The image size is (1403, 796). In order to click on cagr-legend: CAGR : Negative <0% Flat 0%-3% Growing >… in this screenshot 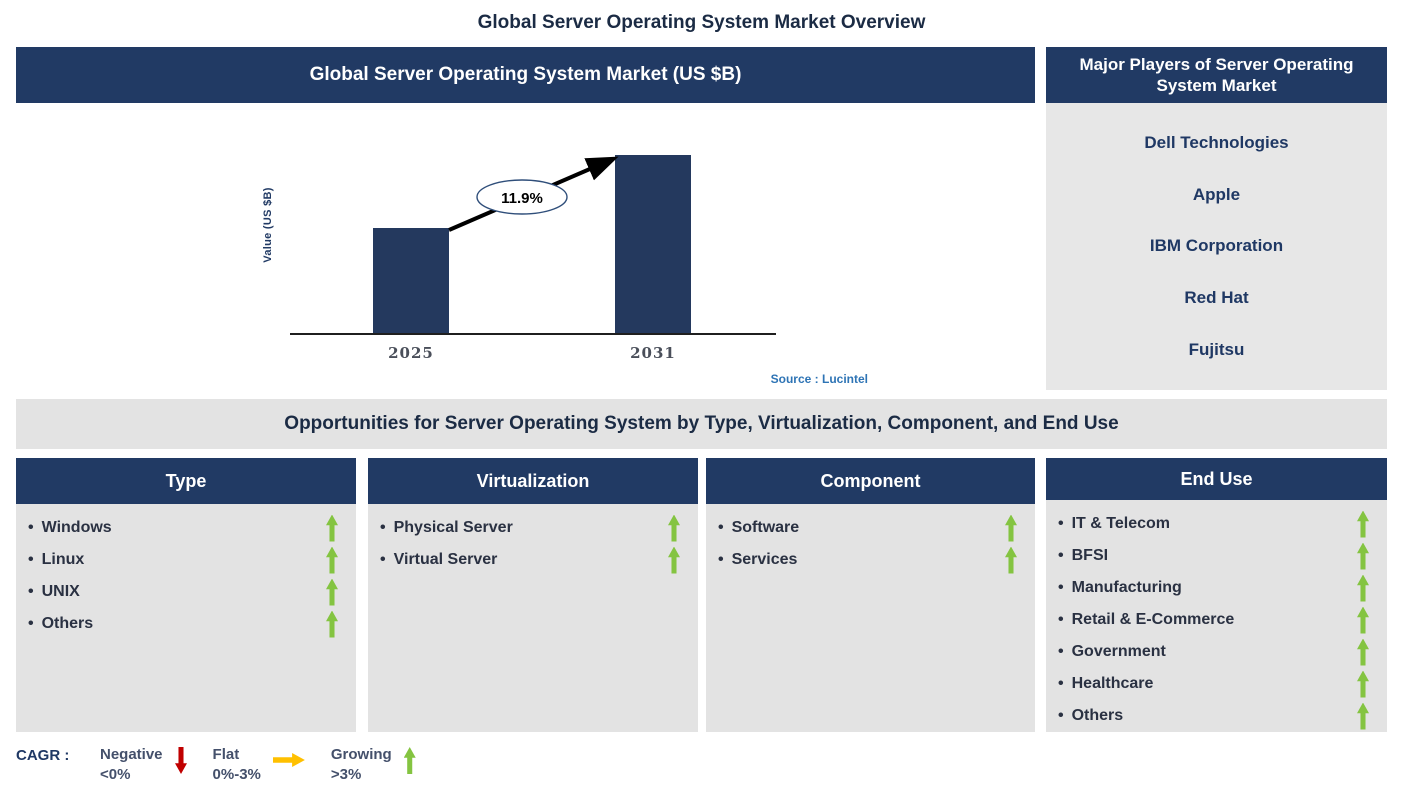, I will do `click(229, 764)`.